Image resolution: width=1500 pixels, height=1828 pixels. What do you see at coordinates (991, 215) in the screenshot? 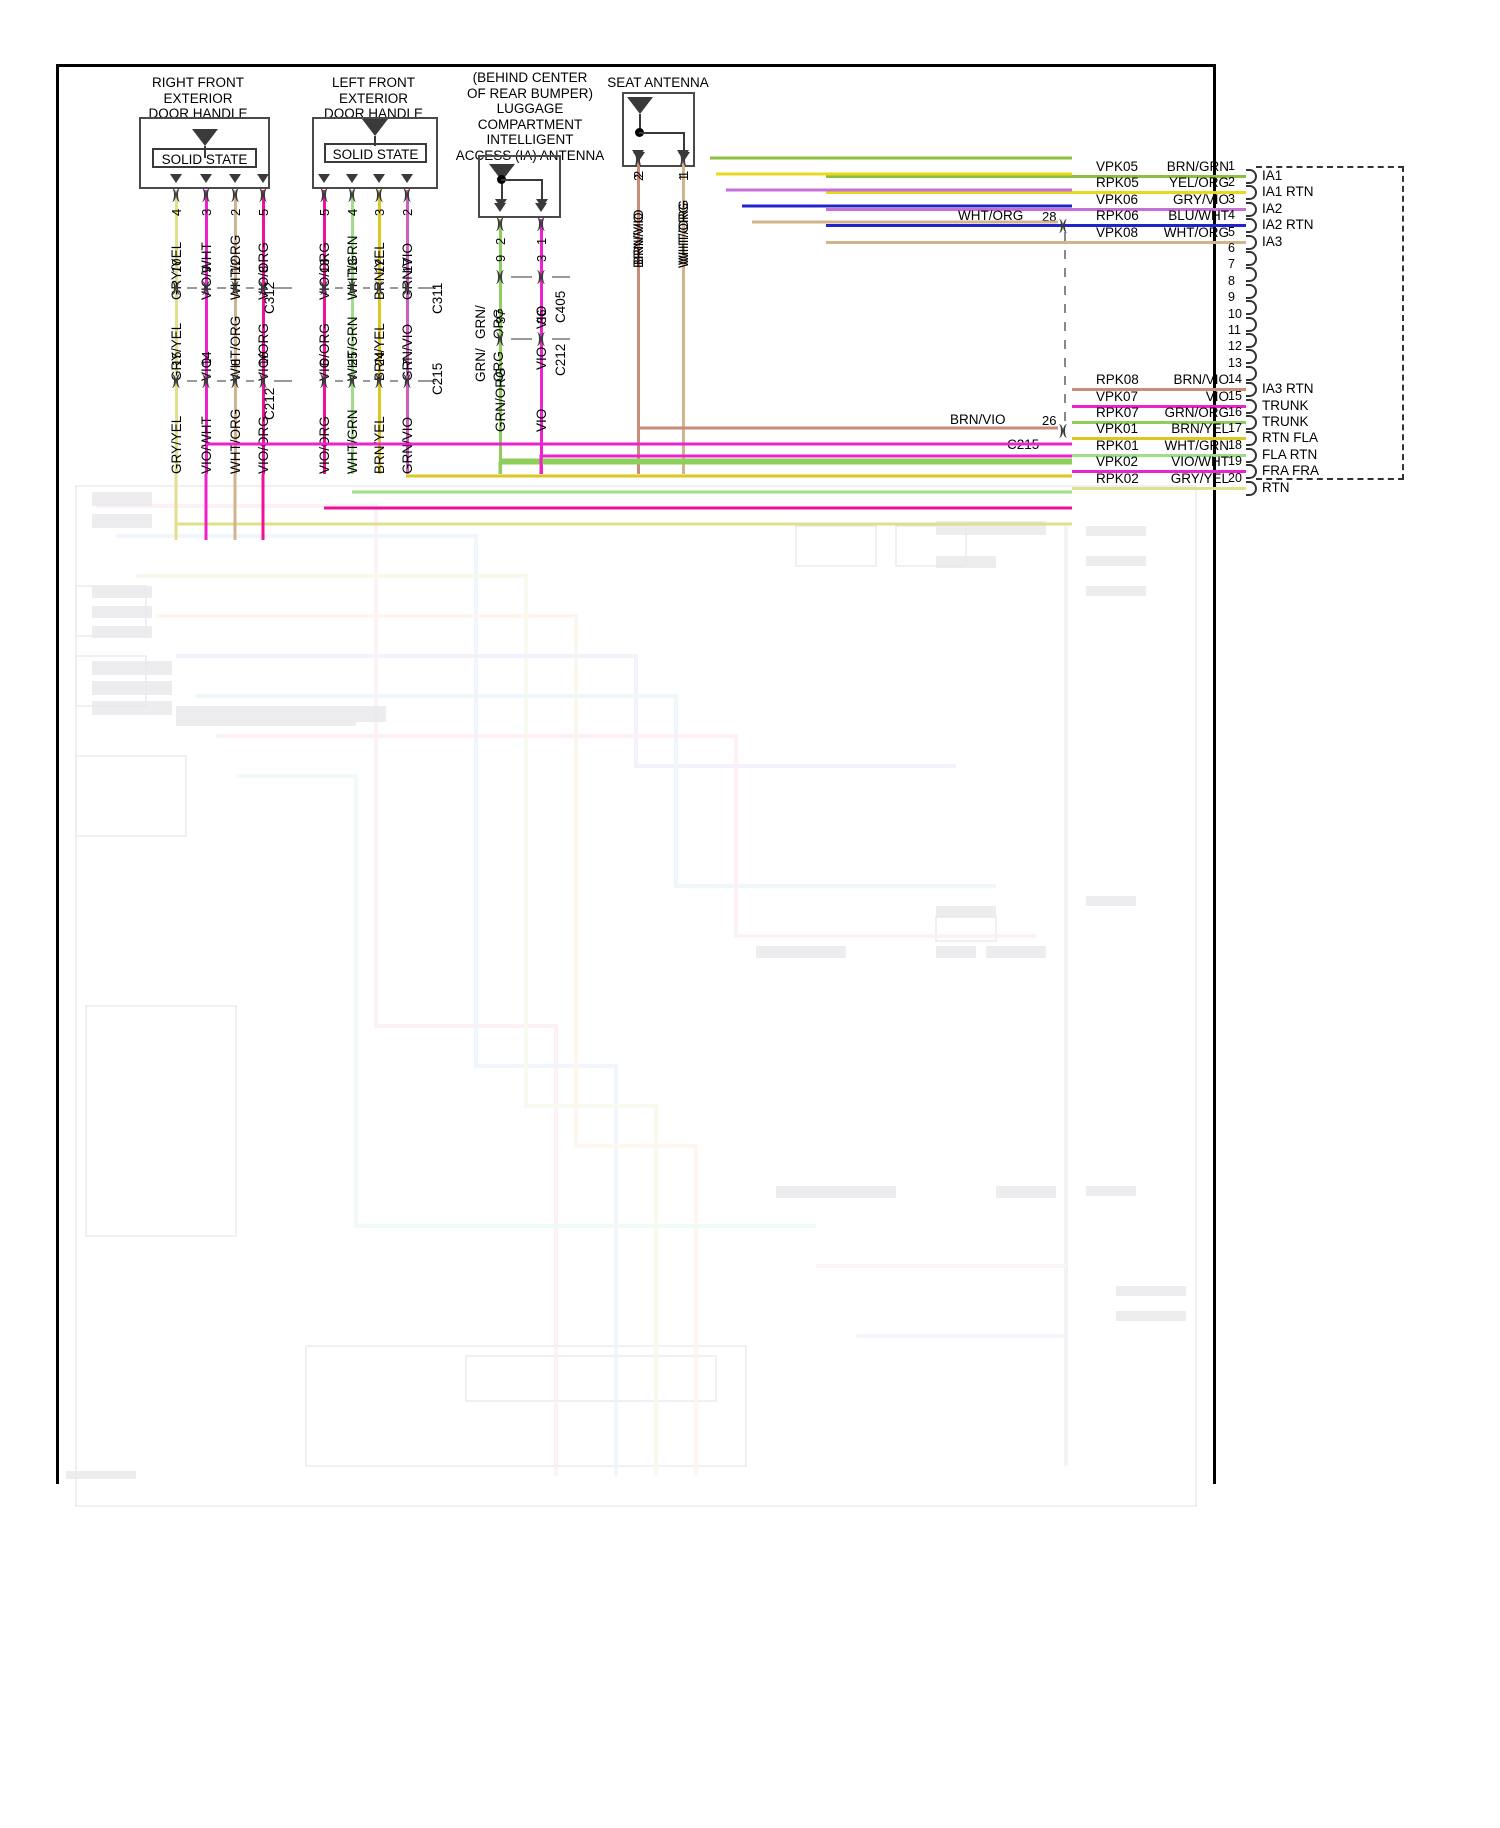
I see `splice-wire-label-wht-org: WHT/ORG` at bounding box center [991, 215].